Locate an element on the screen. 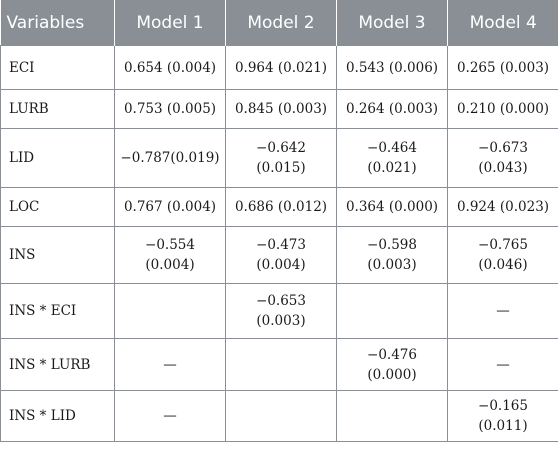 The height and width of the screenshot is (461, 558). table-cell: 0.964 (0.021) is located at coordinates (281, 67).